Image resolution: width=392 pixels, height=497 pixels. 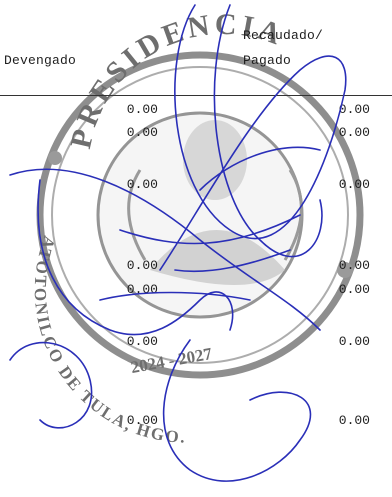 I want to click on col-header-recaudado: Recaudado/, so click(x=283, y=35).